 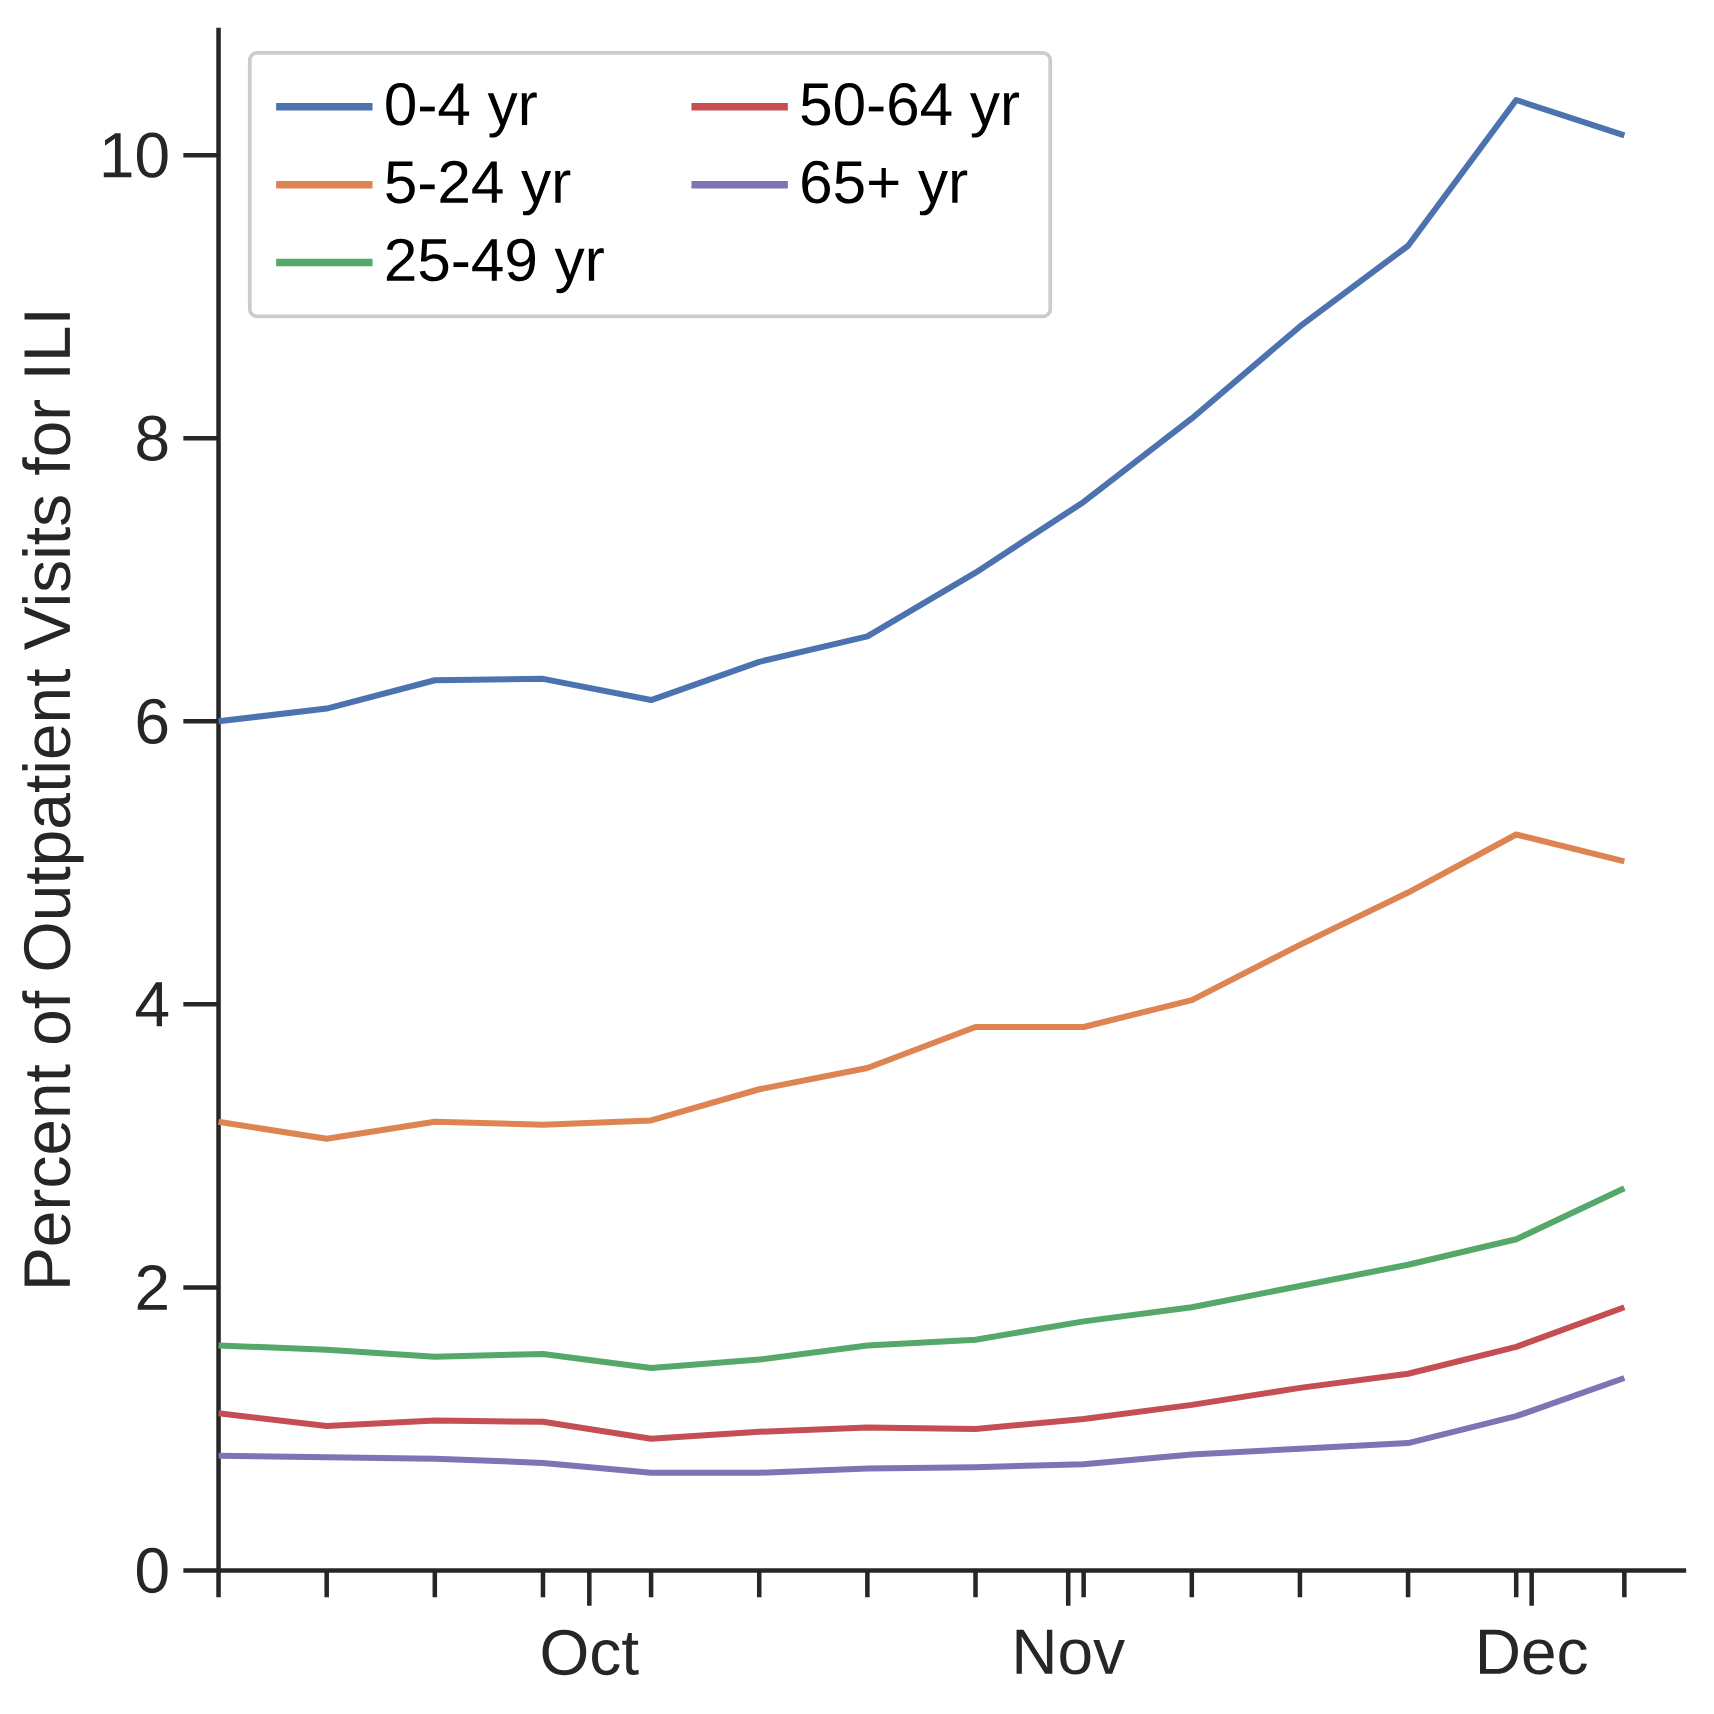 What do you see at coordinates (461, 110) in the screenshot?
I see `legend-label: 0-4 yr` at bounding box center [461, 110].